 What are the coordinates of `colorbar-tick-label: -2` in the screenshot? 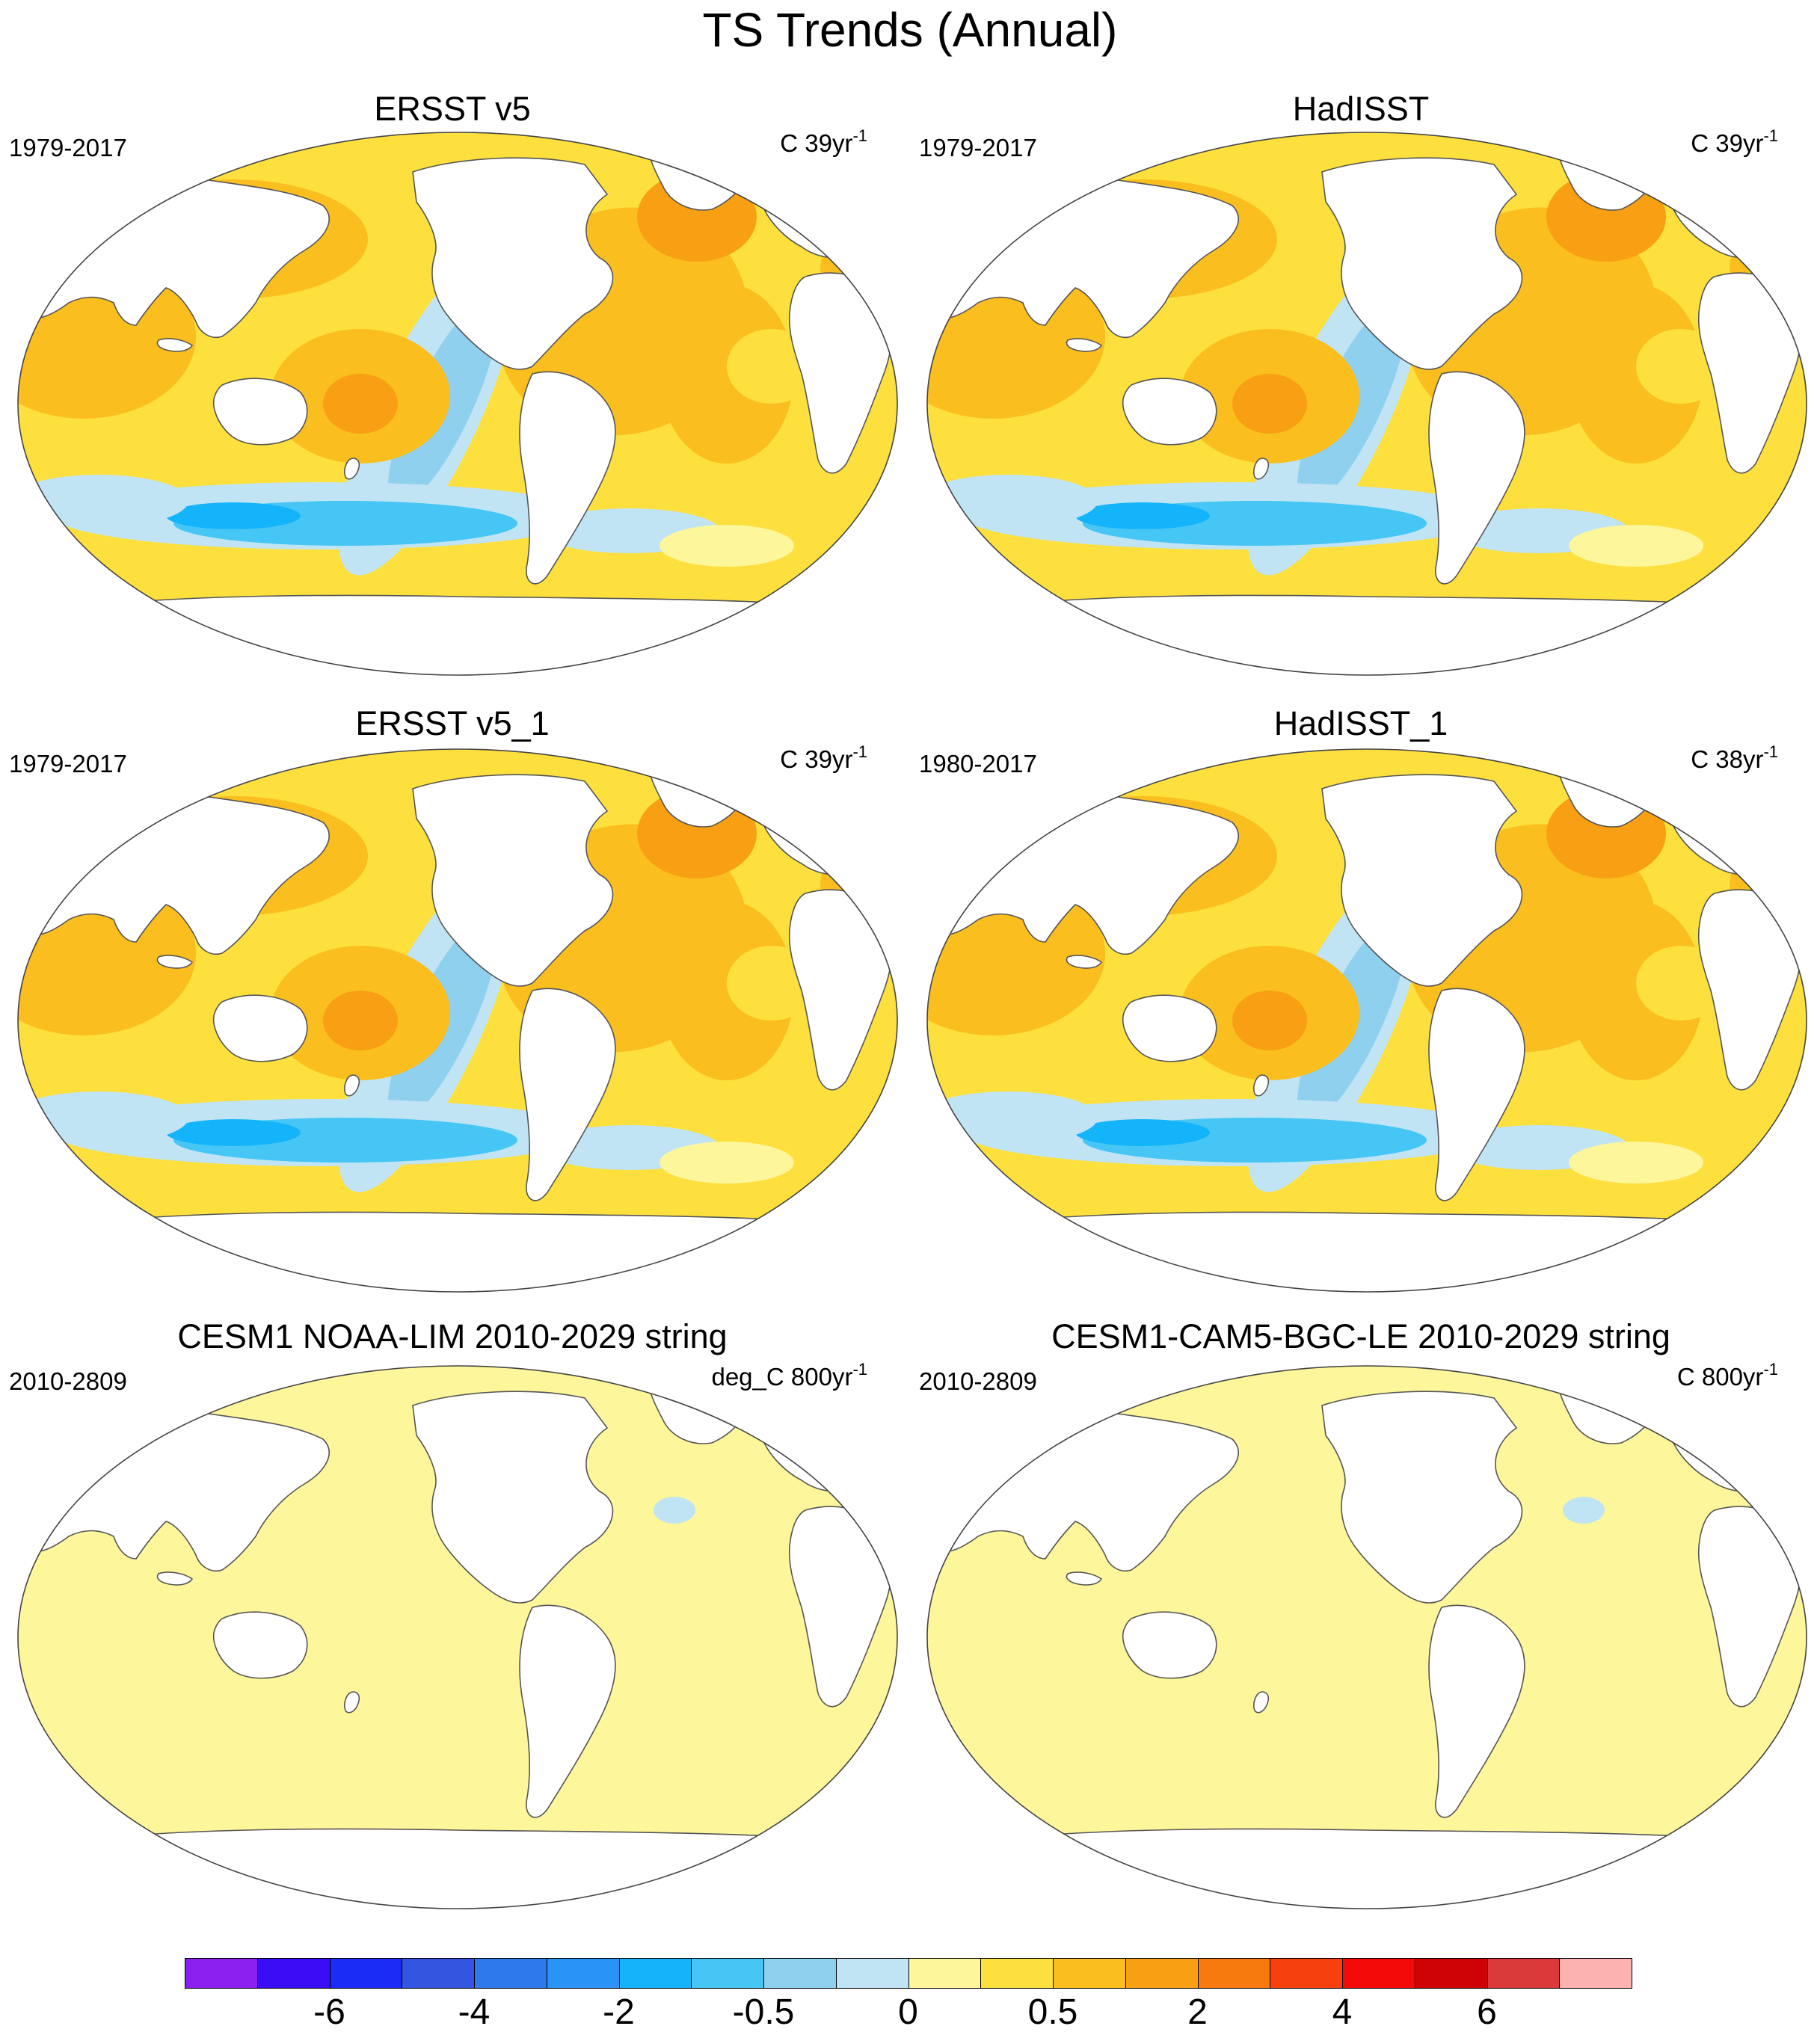 It's located at (619, 2012).